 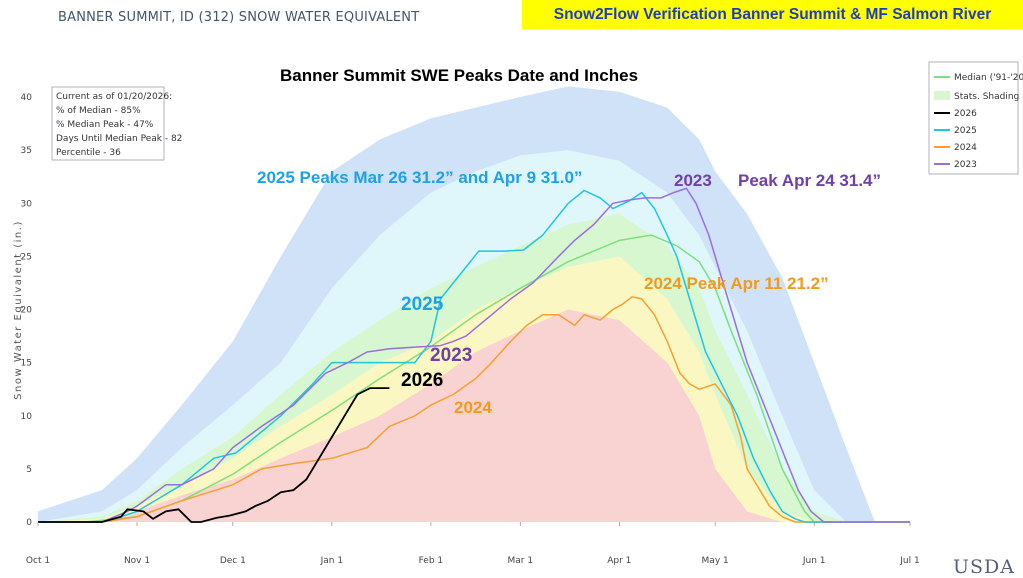 I want to click on y-tick-label: 20, so click(x=27, y=311).